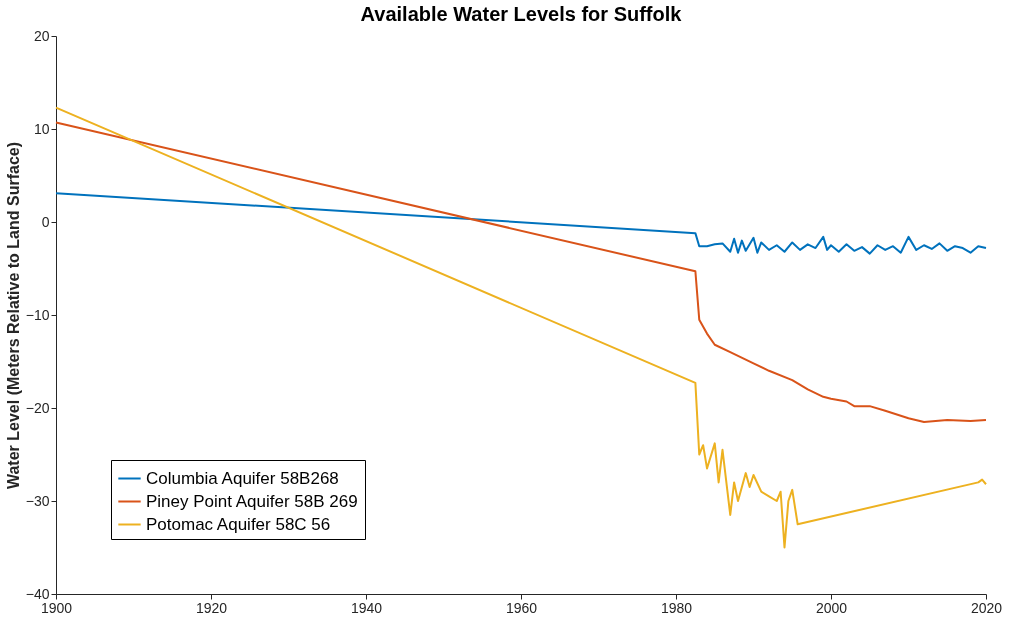 The image size is (1028, 641). Describe the element at coordinates (238, 524) in the screenshot. I see `legend-label: Potomac Aquifer 58C 56` at that location.